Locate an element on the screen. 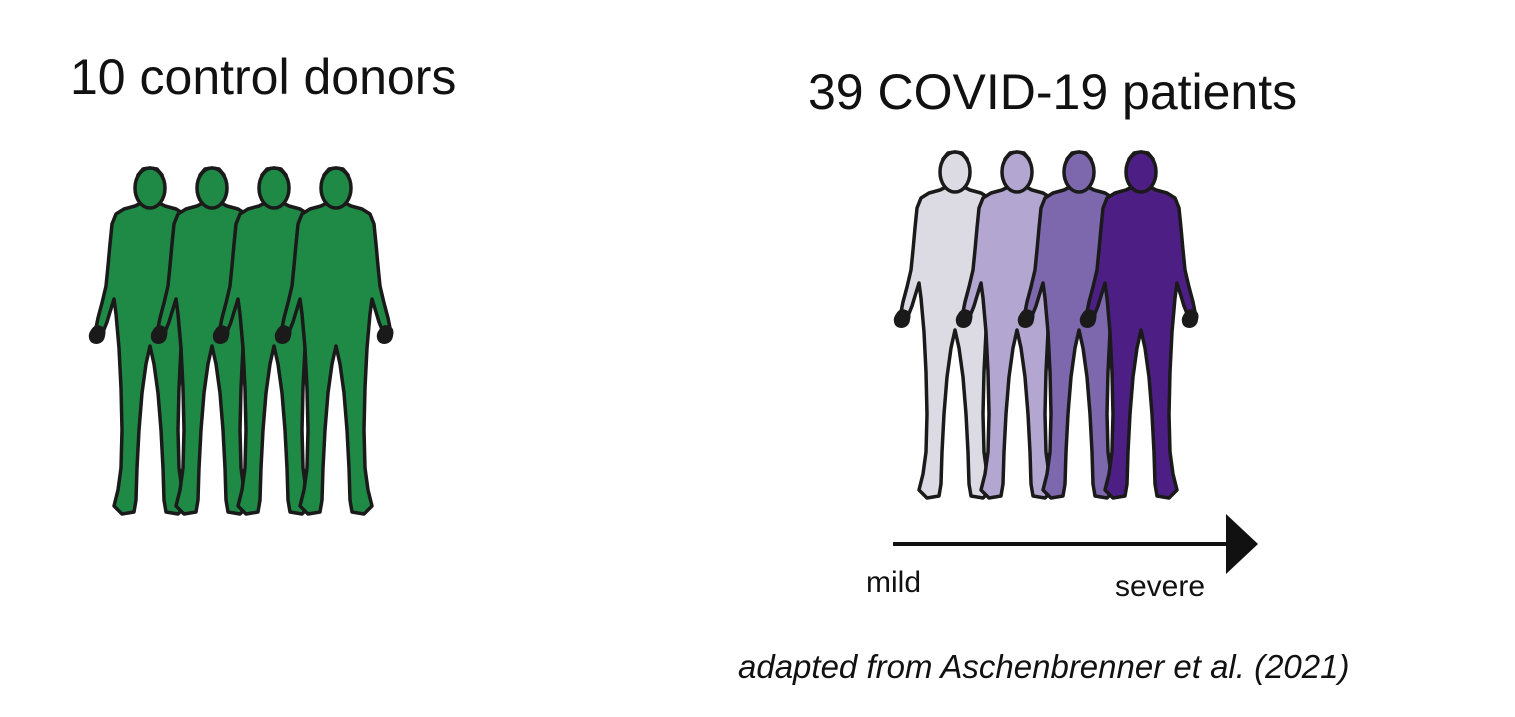 This screenshot has height=717, width=1515. severity-arrow is located at coordinates (1075, 544).